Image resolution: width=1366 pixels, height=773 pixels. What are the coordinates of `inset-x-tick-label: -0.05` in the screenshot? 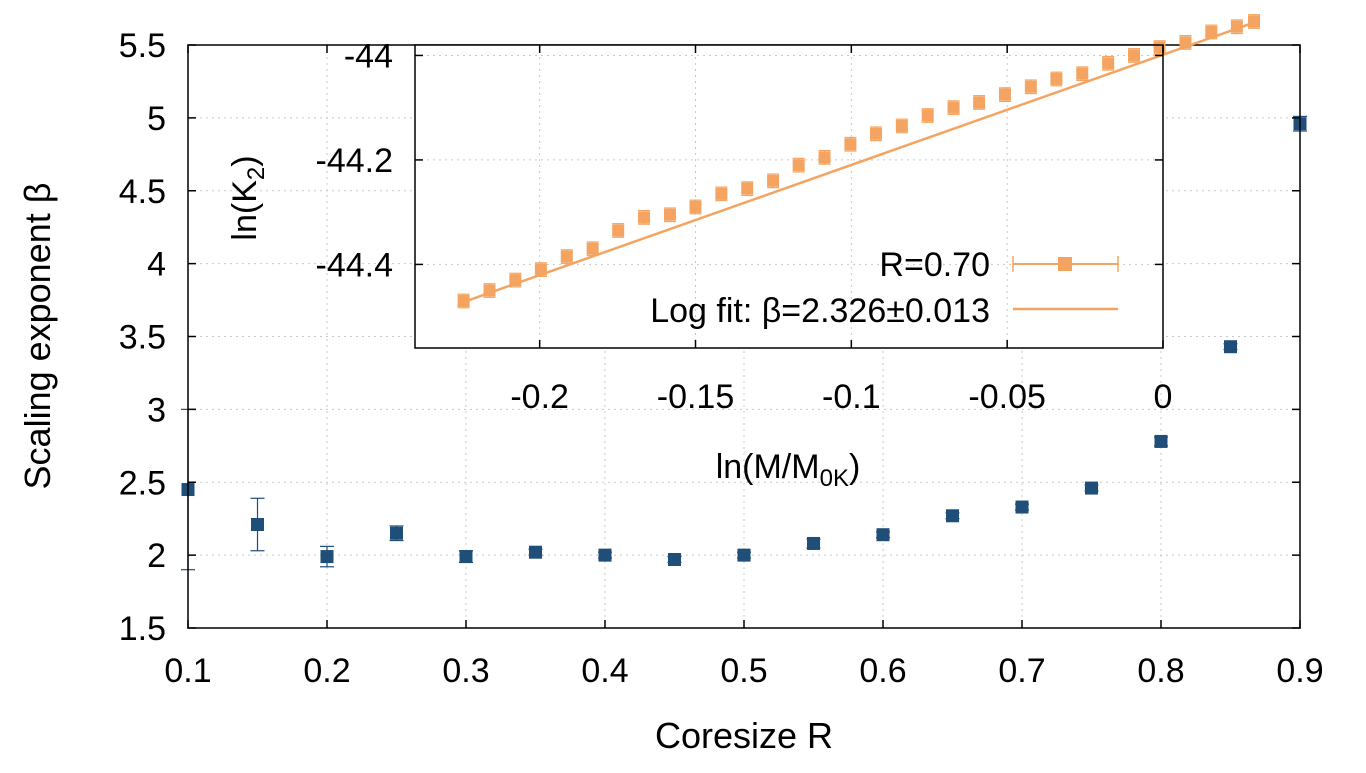 It's located at (1007, 397).